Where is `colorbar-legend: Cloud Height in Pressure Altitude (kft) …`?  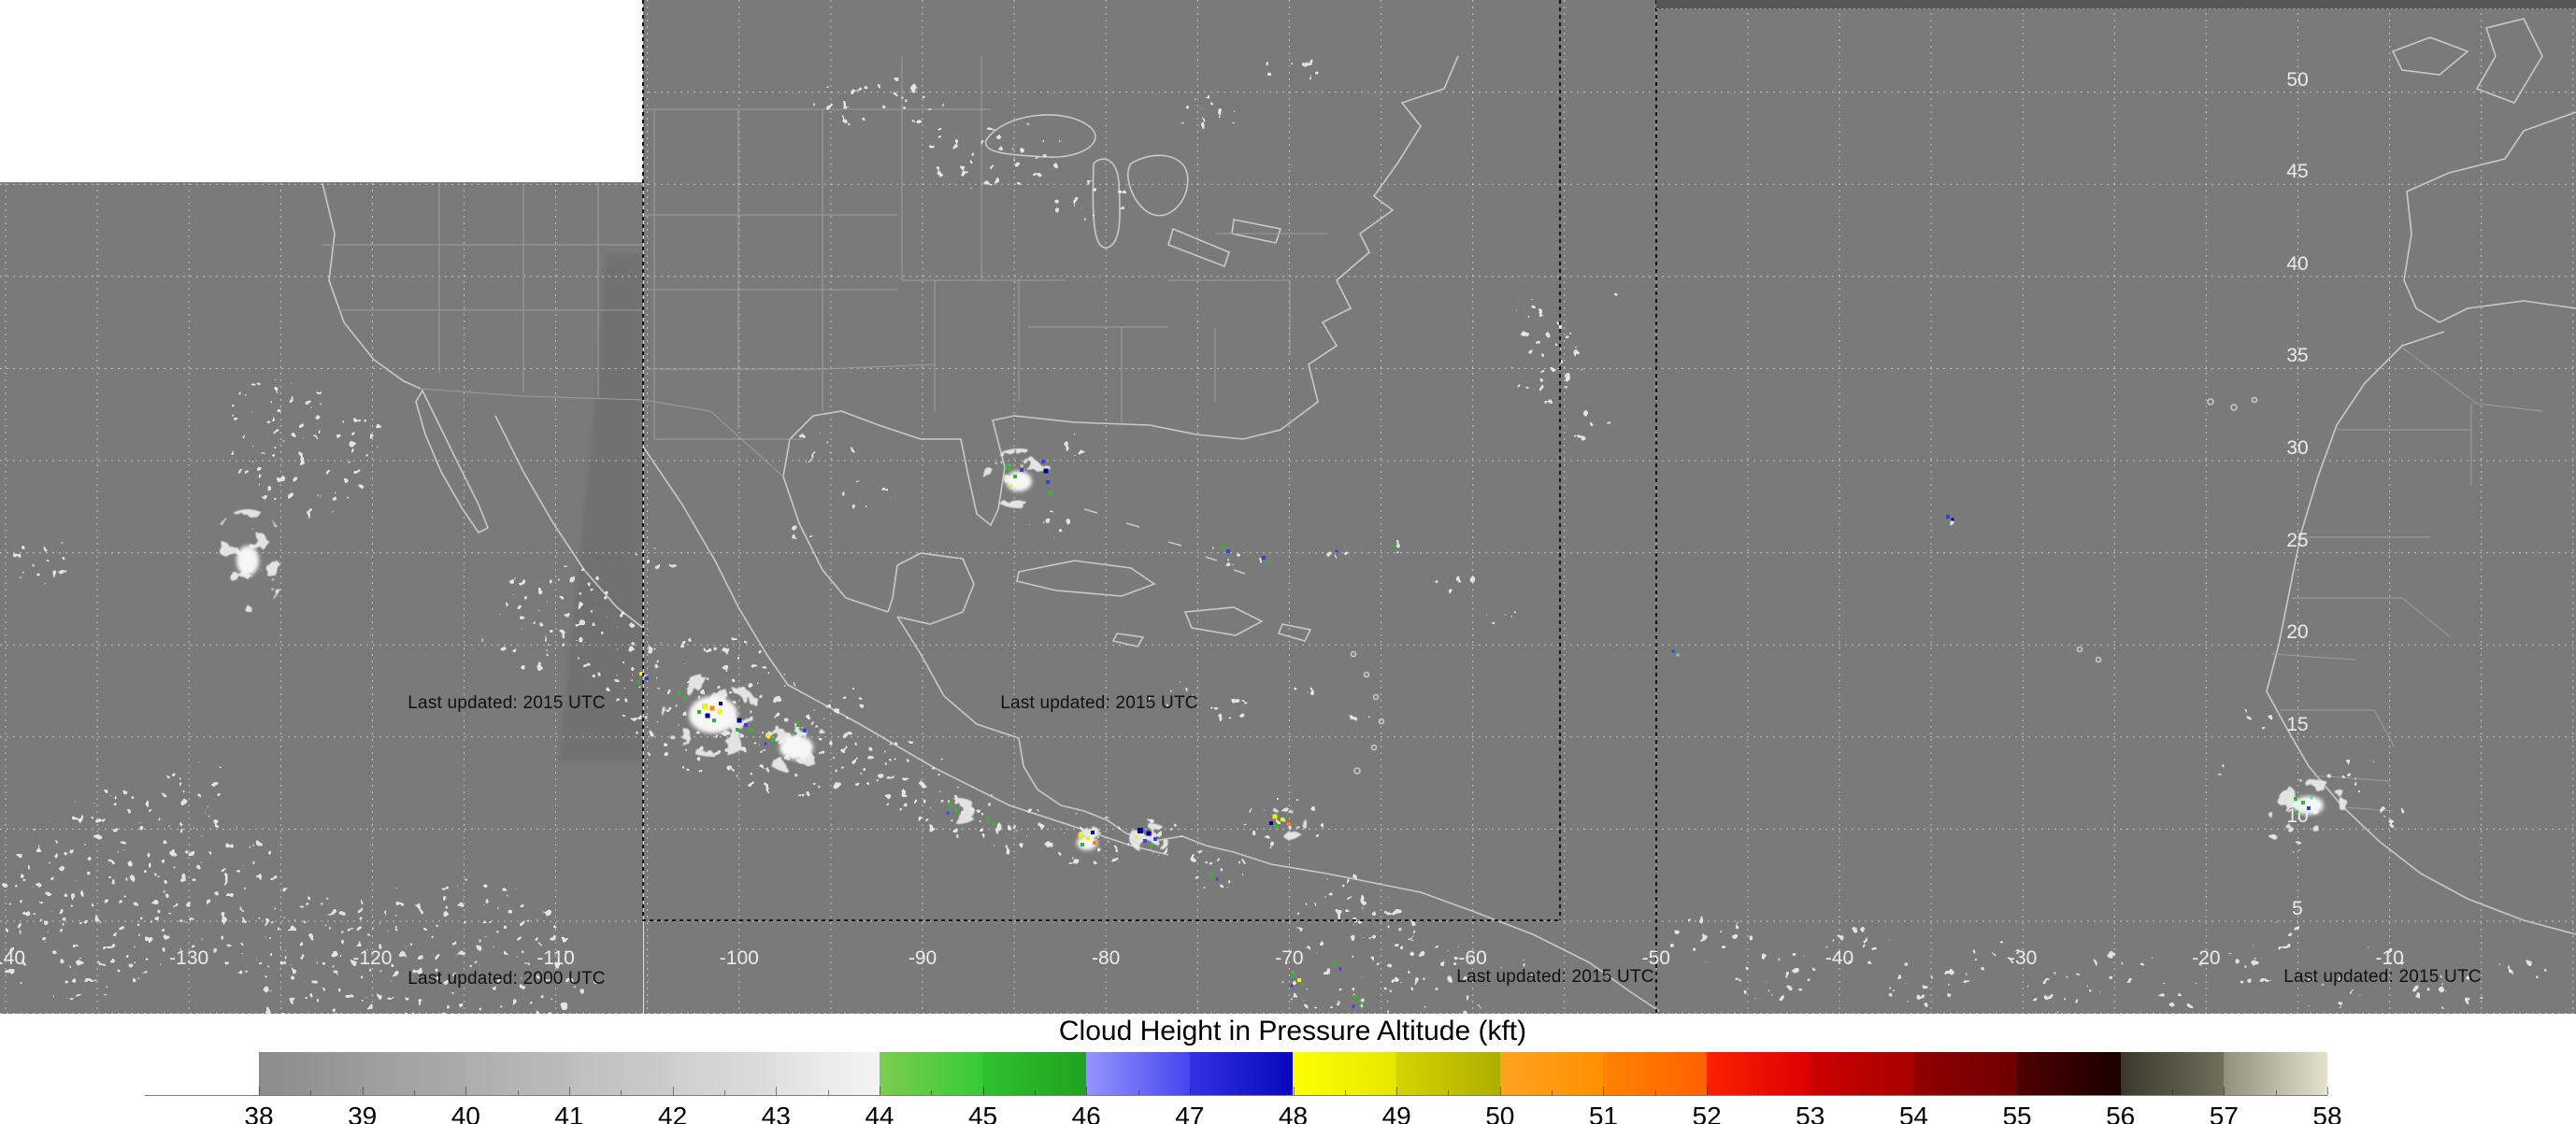 colorbar-legend: Cloud Height in Pressure Altitude (kft) … is located at coordinates (1288, 1069).